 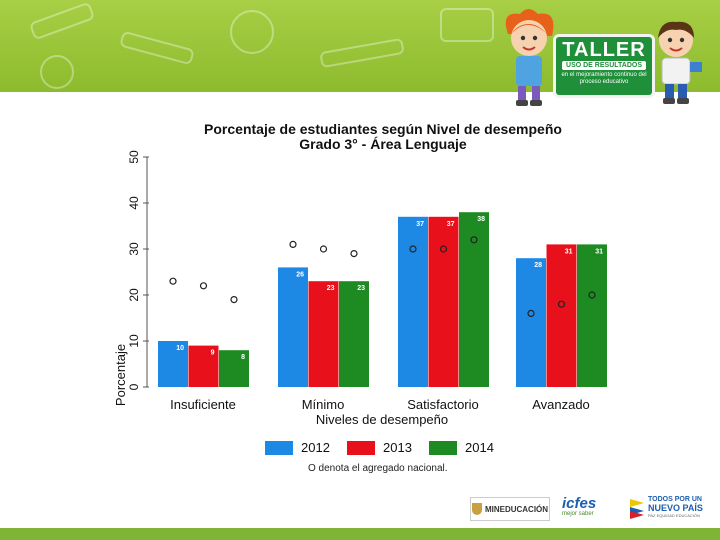 I want to click on taller-title: TALLER, so click(x=604, y=50).